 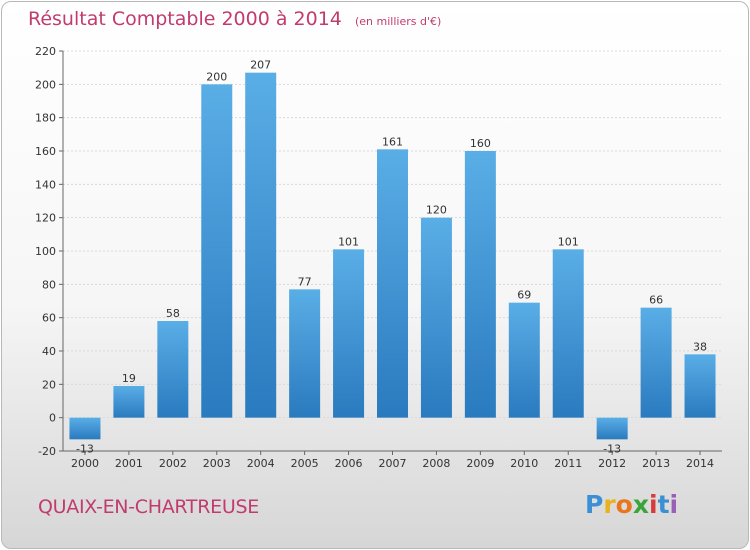 I want to click on data-label-2008: 120, so click(x=436, y=210).